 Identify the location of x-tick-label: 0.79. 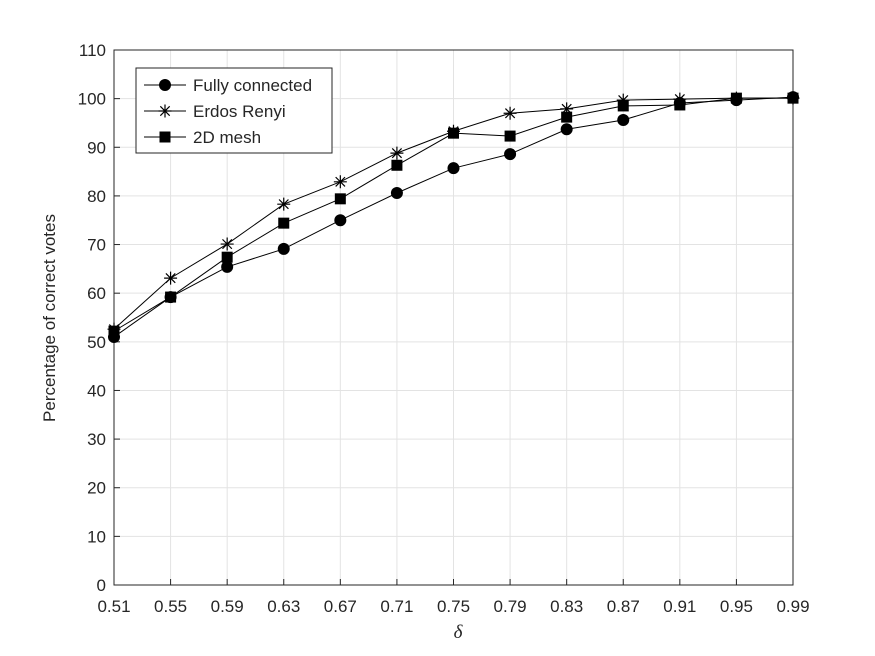
(510, 606).